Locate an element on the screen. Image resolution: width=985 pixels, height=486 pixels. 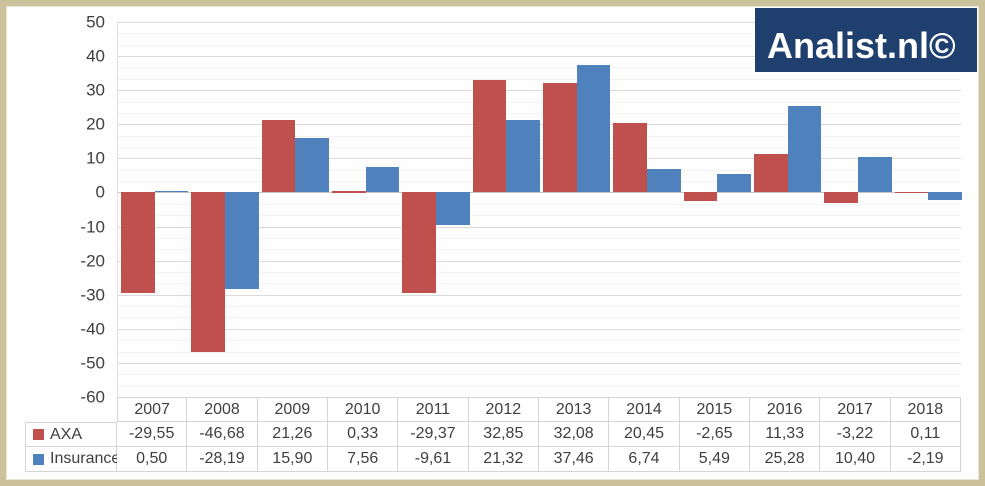
table-year-header-2011: 2011 is located at coordinates (433, 409).